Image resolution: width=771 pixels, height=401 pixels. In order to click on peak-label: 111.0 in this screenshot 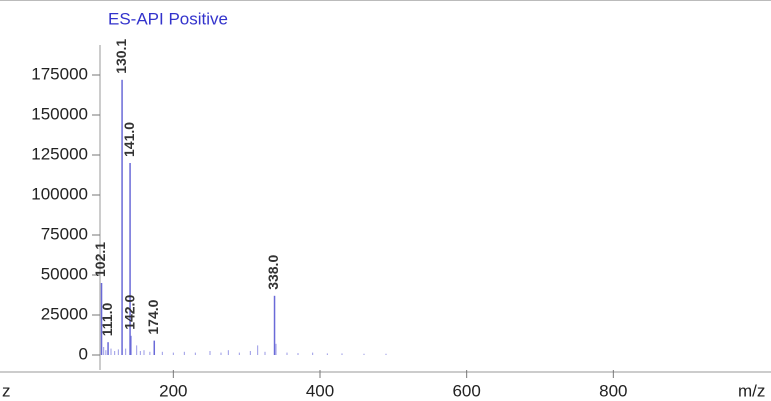, I will do `click(107, 319)`.